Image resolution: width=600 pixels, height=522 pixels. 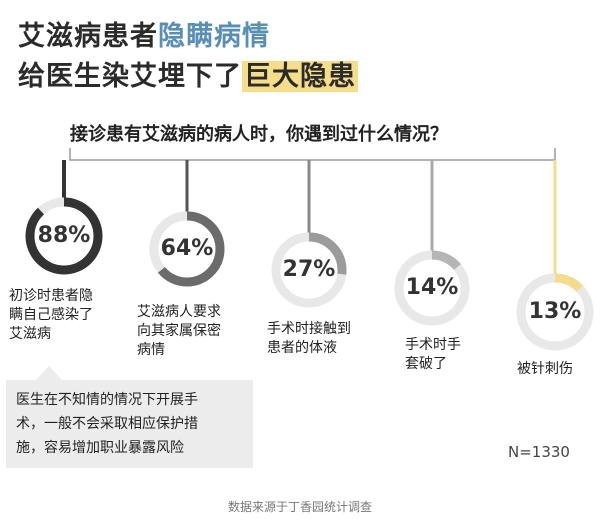 I want to click on headline-line-2-dark: 给医生染艾埋下了, so click(x=130, y=76).